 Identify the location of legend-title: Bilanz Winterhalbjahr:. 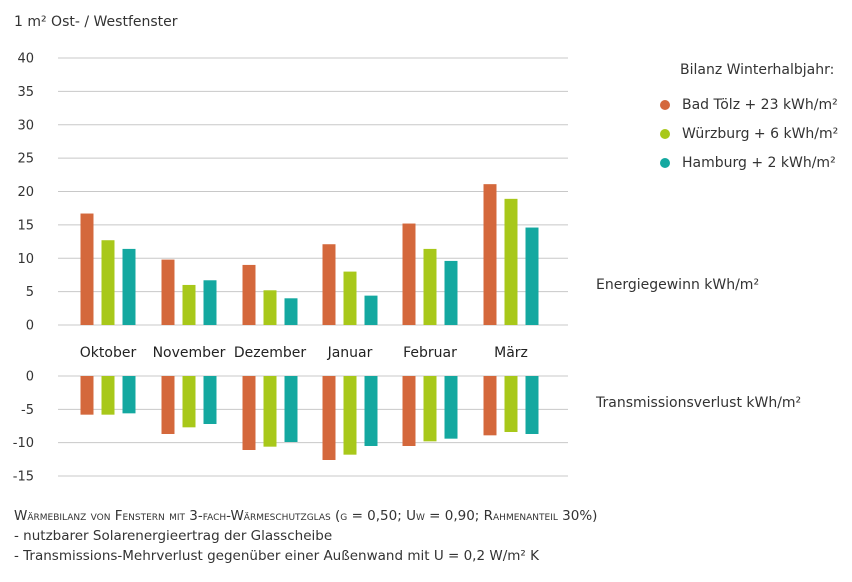
(757, 70).